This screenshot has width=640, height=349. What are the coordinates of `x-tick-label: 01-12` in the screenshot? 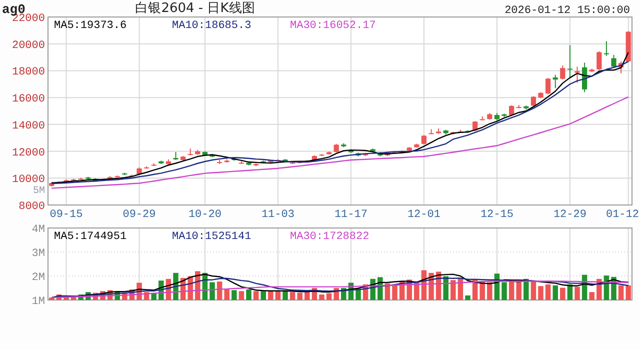 It's located at (622, 215).